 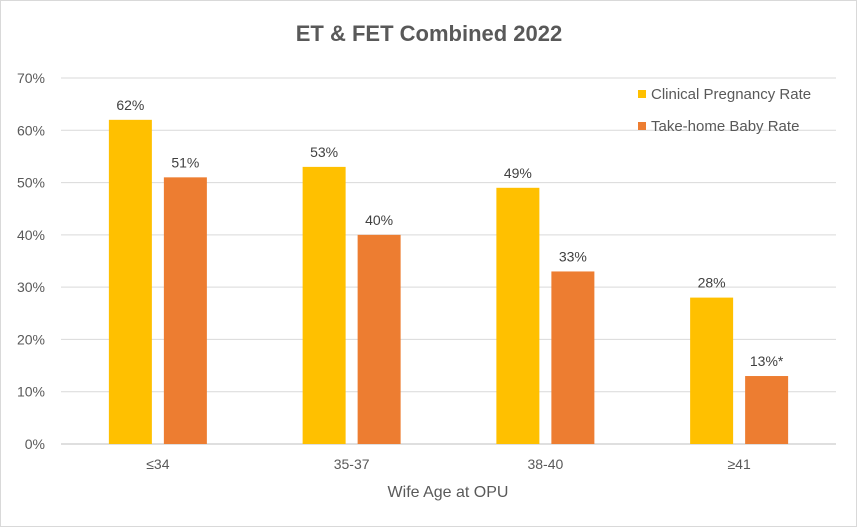 I want to click on data-label: 62%, so click(x=130, y=105).